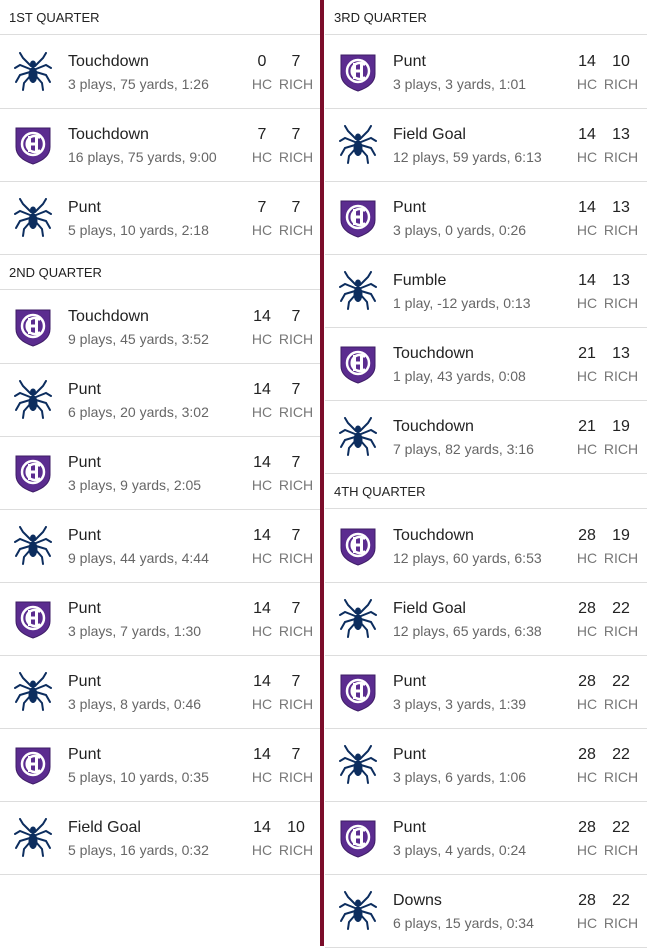 The image size is (647, 948). I want to click on drive-detail: 3 plays, 4 yards, 0:24, so click(460, 850).